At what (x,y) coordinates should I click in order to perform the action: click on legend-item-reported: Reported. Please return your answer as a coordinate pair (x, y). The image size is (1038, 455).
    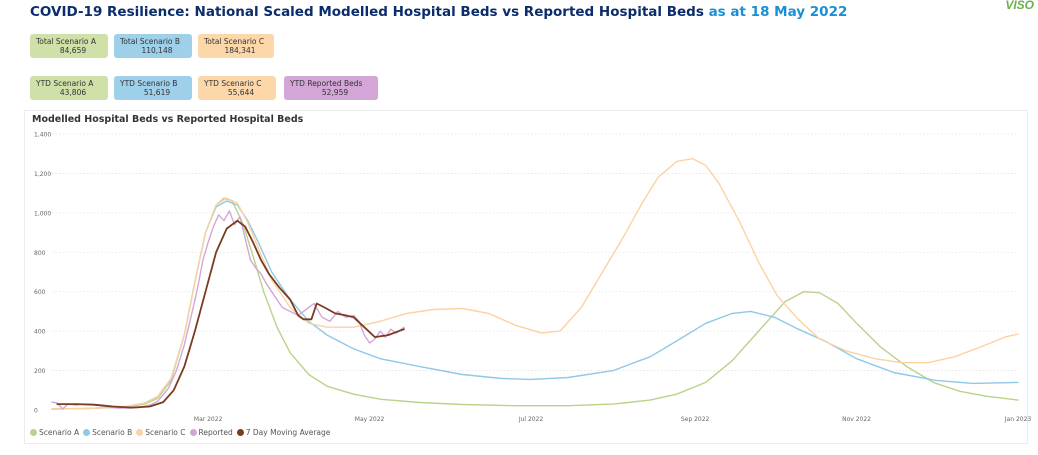
    Looking at the image, I should click on (211, 432).